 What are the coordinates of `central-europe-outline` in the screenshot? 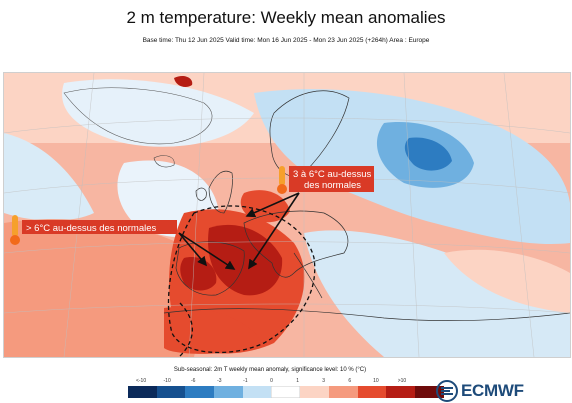 It's located at (296, 244).